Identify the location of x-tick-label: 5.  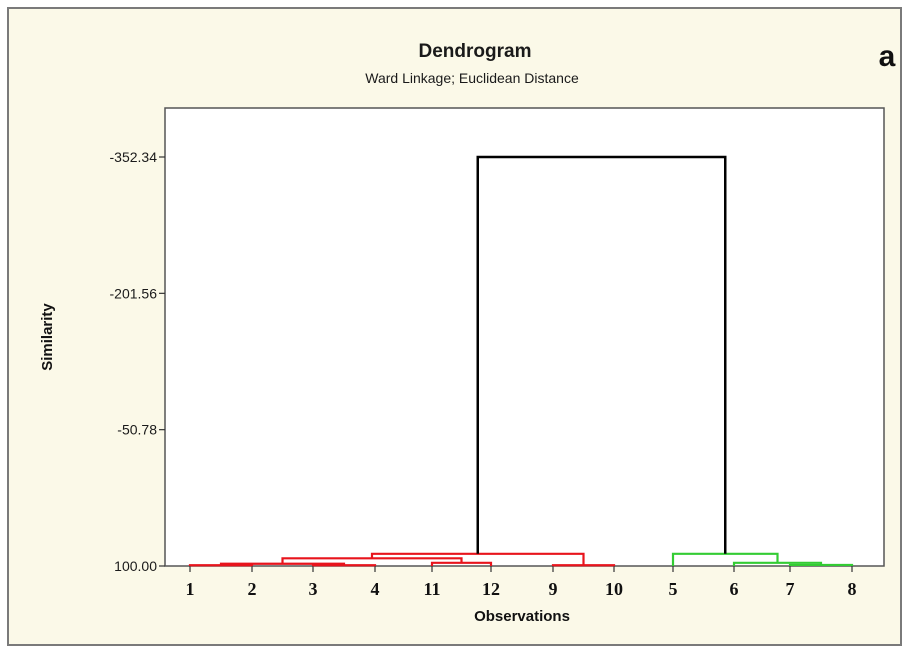
(673, 589).